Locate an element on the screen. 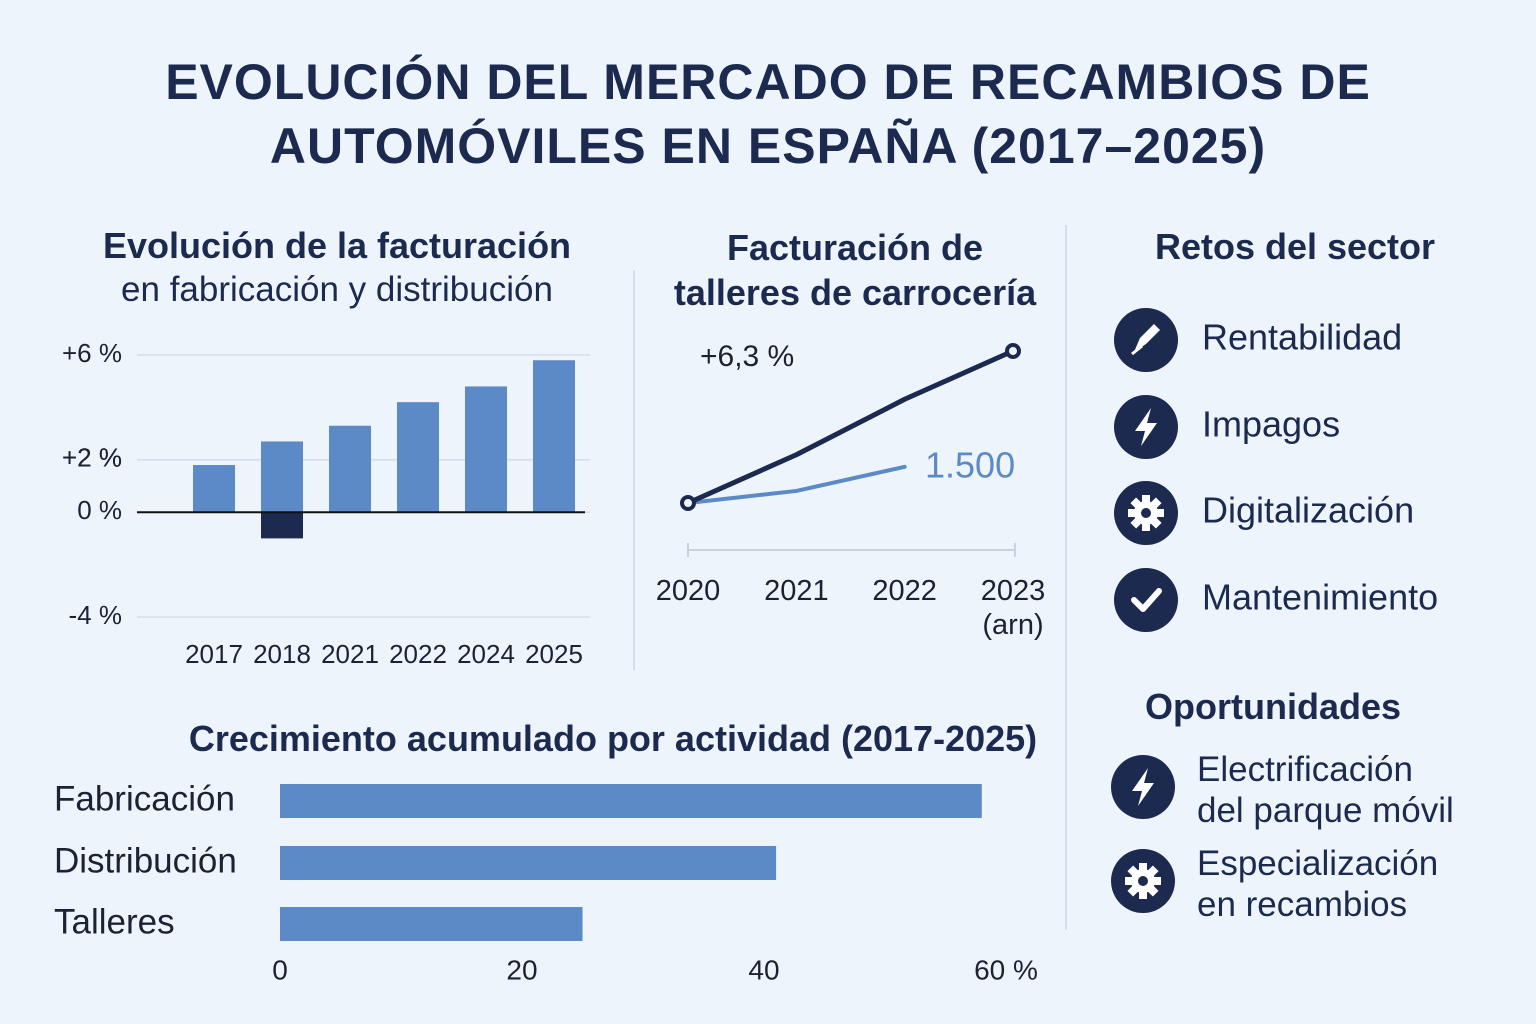  value-label: +6,3 % is located at coordinates (747, 356).